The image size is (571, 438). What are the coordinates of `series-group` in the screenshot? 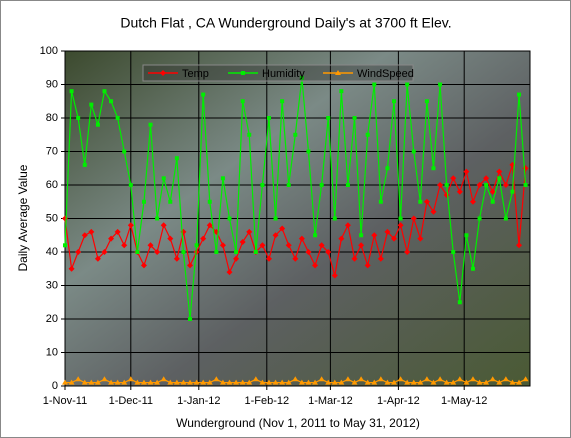 It's located at (295, 380).